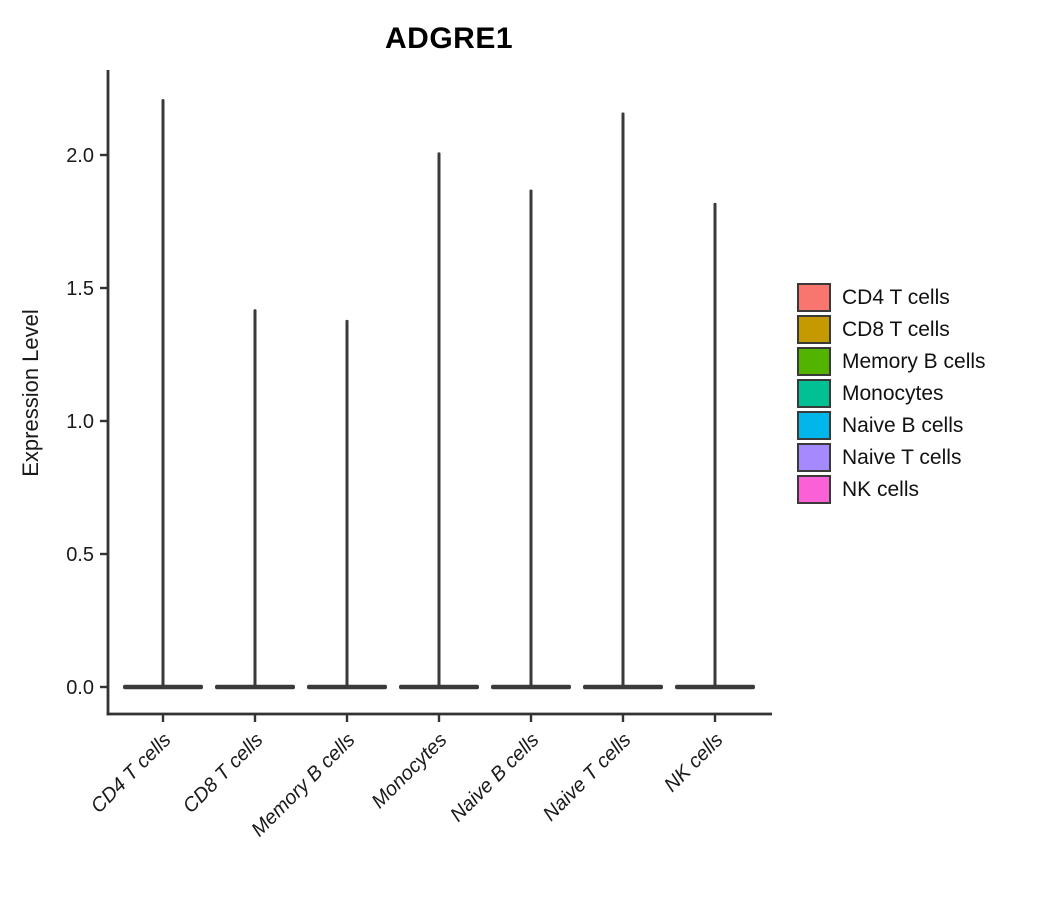  Describe the element at coordinates (587, 777) in the screenshot. I see `x-tick-label: Naive T cells` at that location.